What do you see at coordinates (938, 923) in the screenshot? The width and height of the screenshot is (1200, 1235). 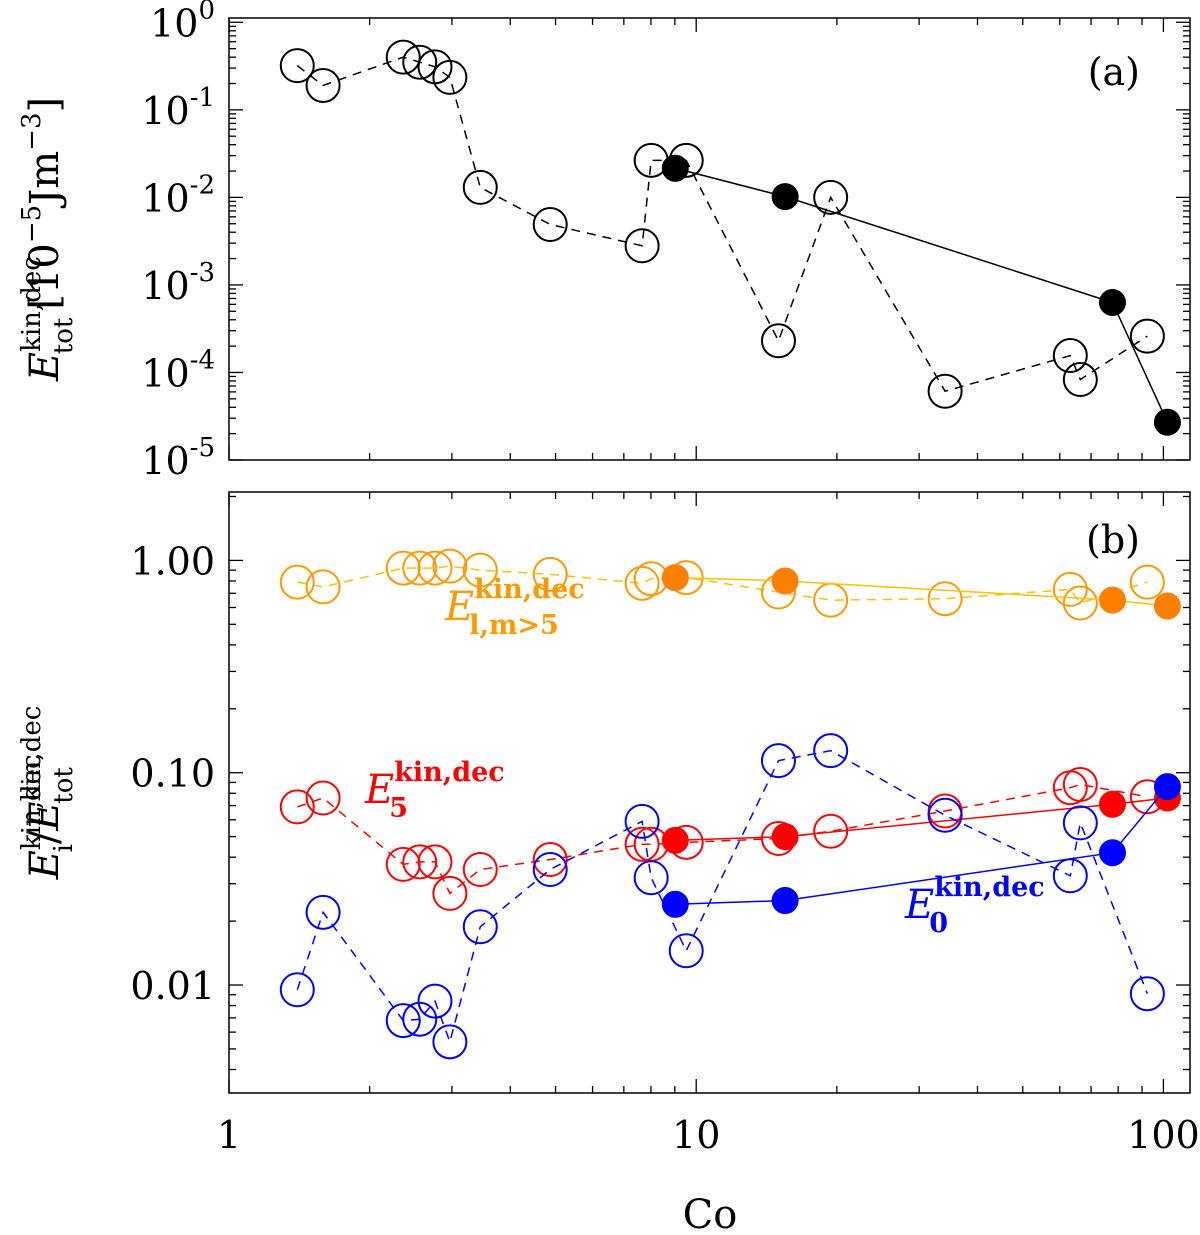 I see `annotation-sub: 0` at bounding box center [938, 923].